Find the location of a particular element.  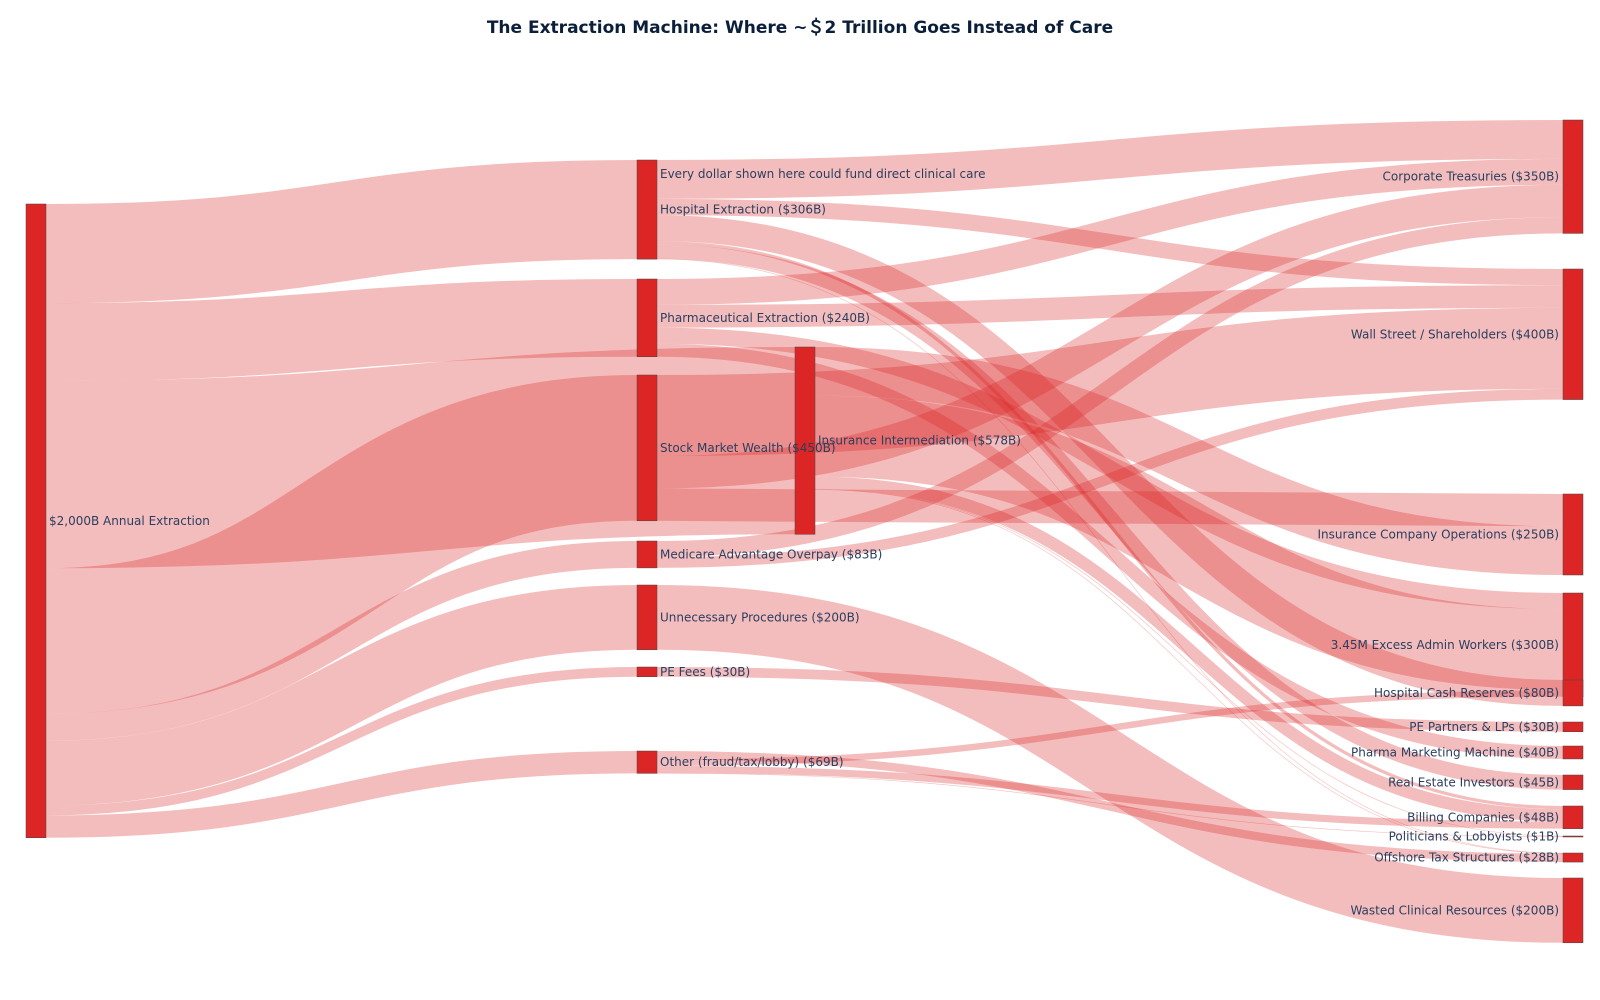

node-label-other: Other (fraud/tax/lobby) ($69B) is located at coordinates (752, 762).